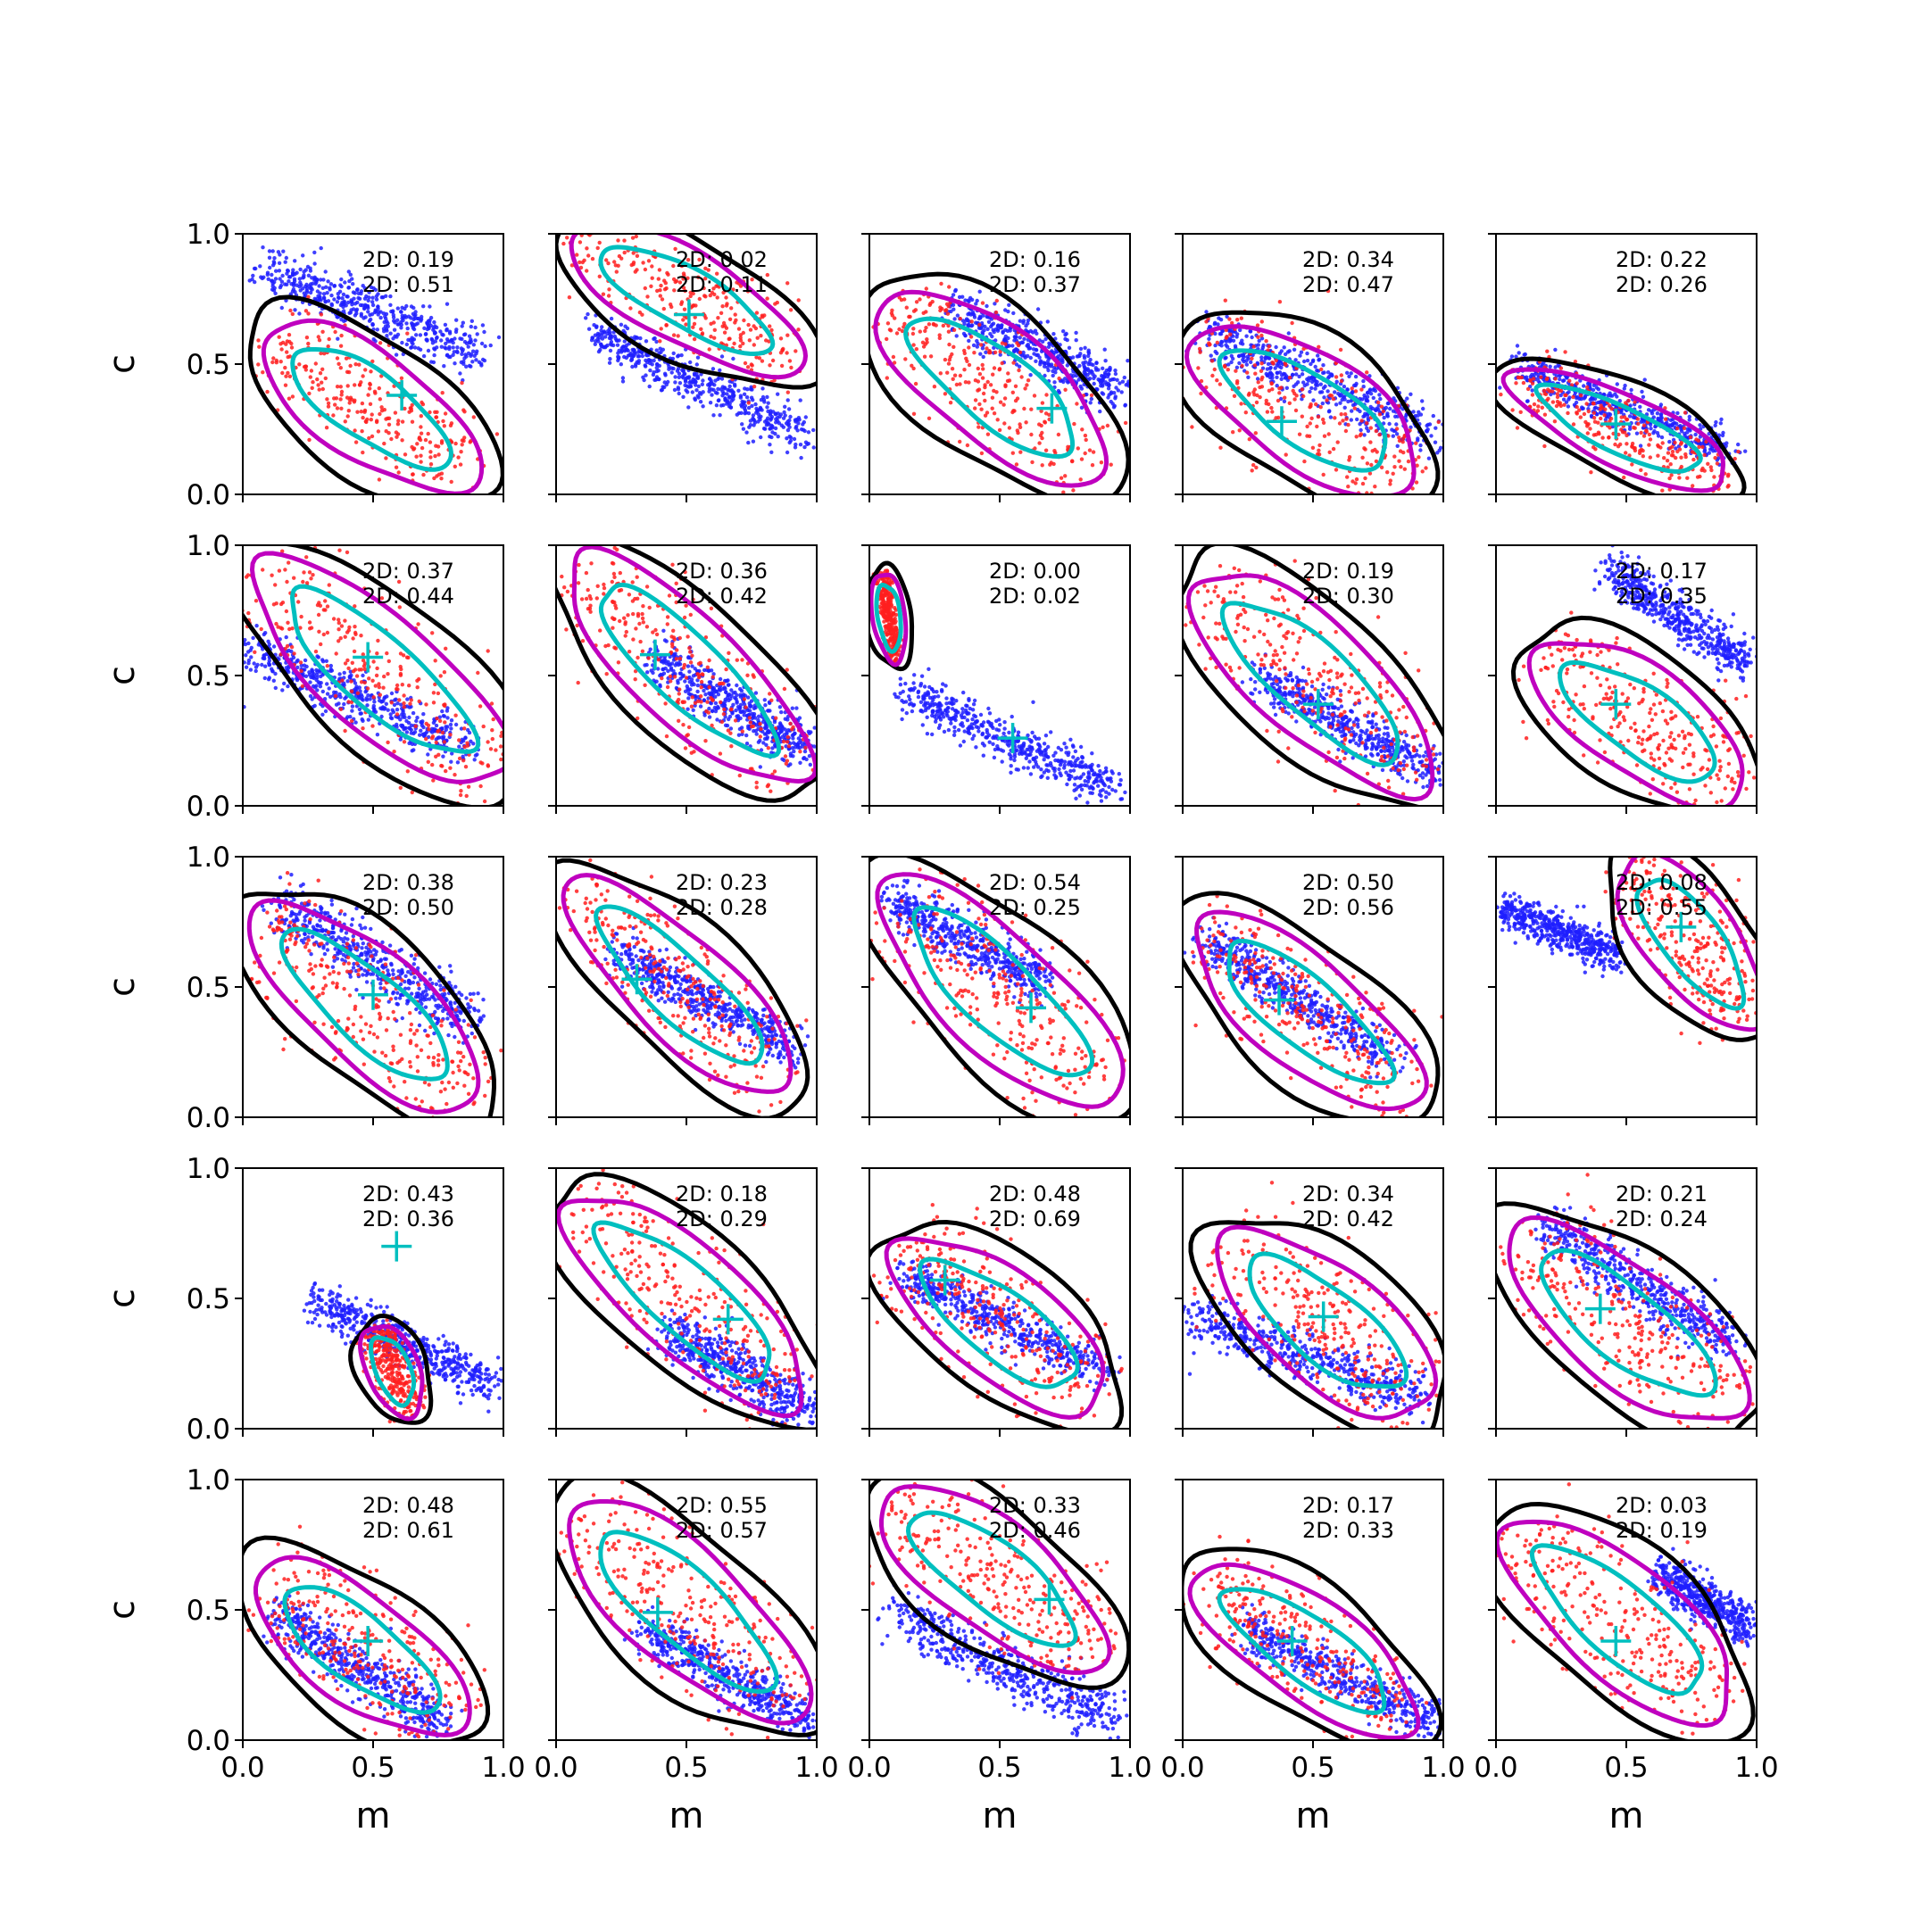 The height and width of the screenshot is (1932, 1928). Describe the element at coordinates (208, 495) in the screenshot. I see `y-tick-label: 0.0` at that location.